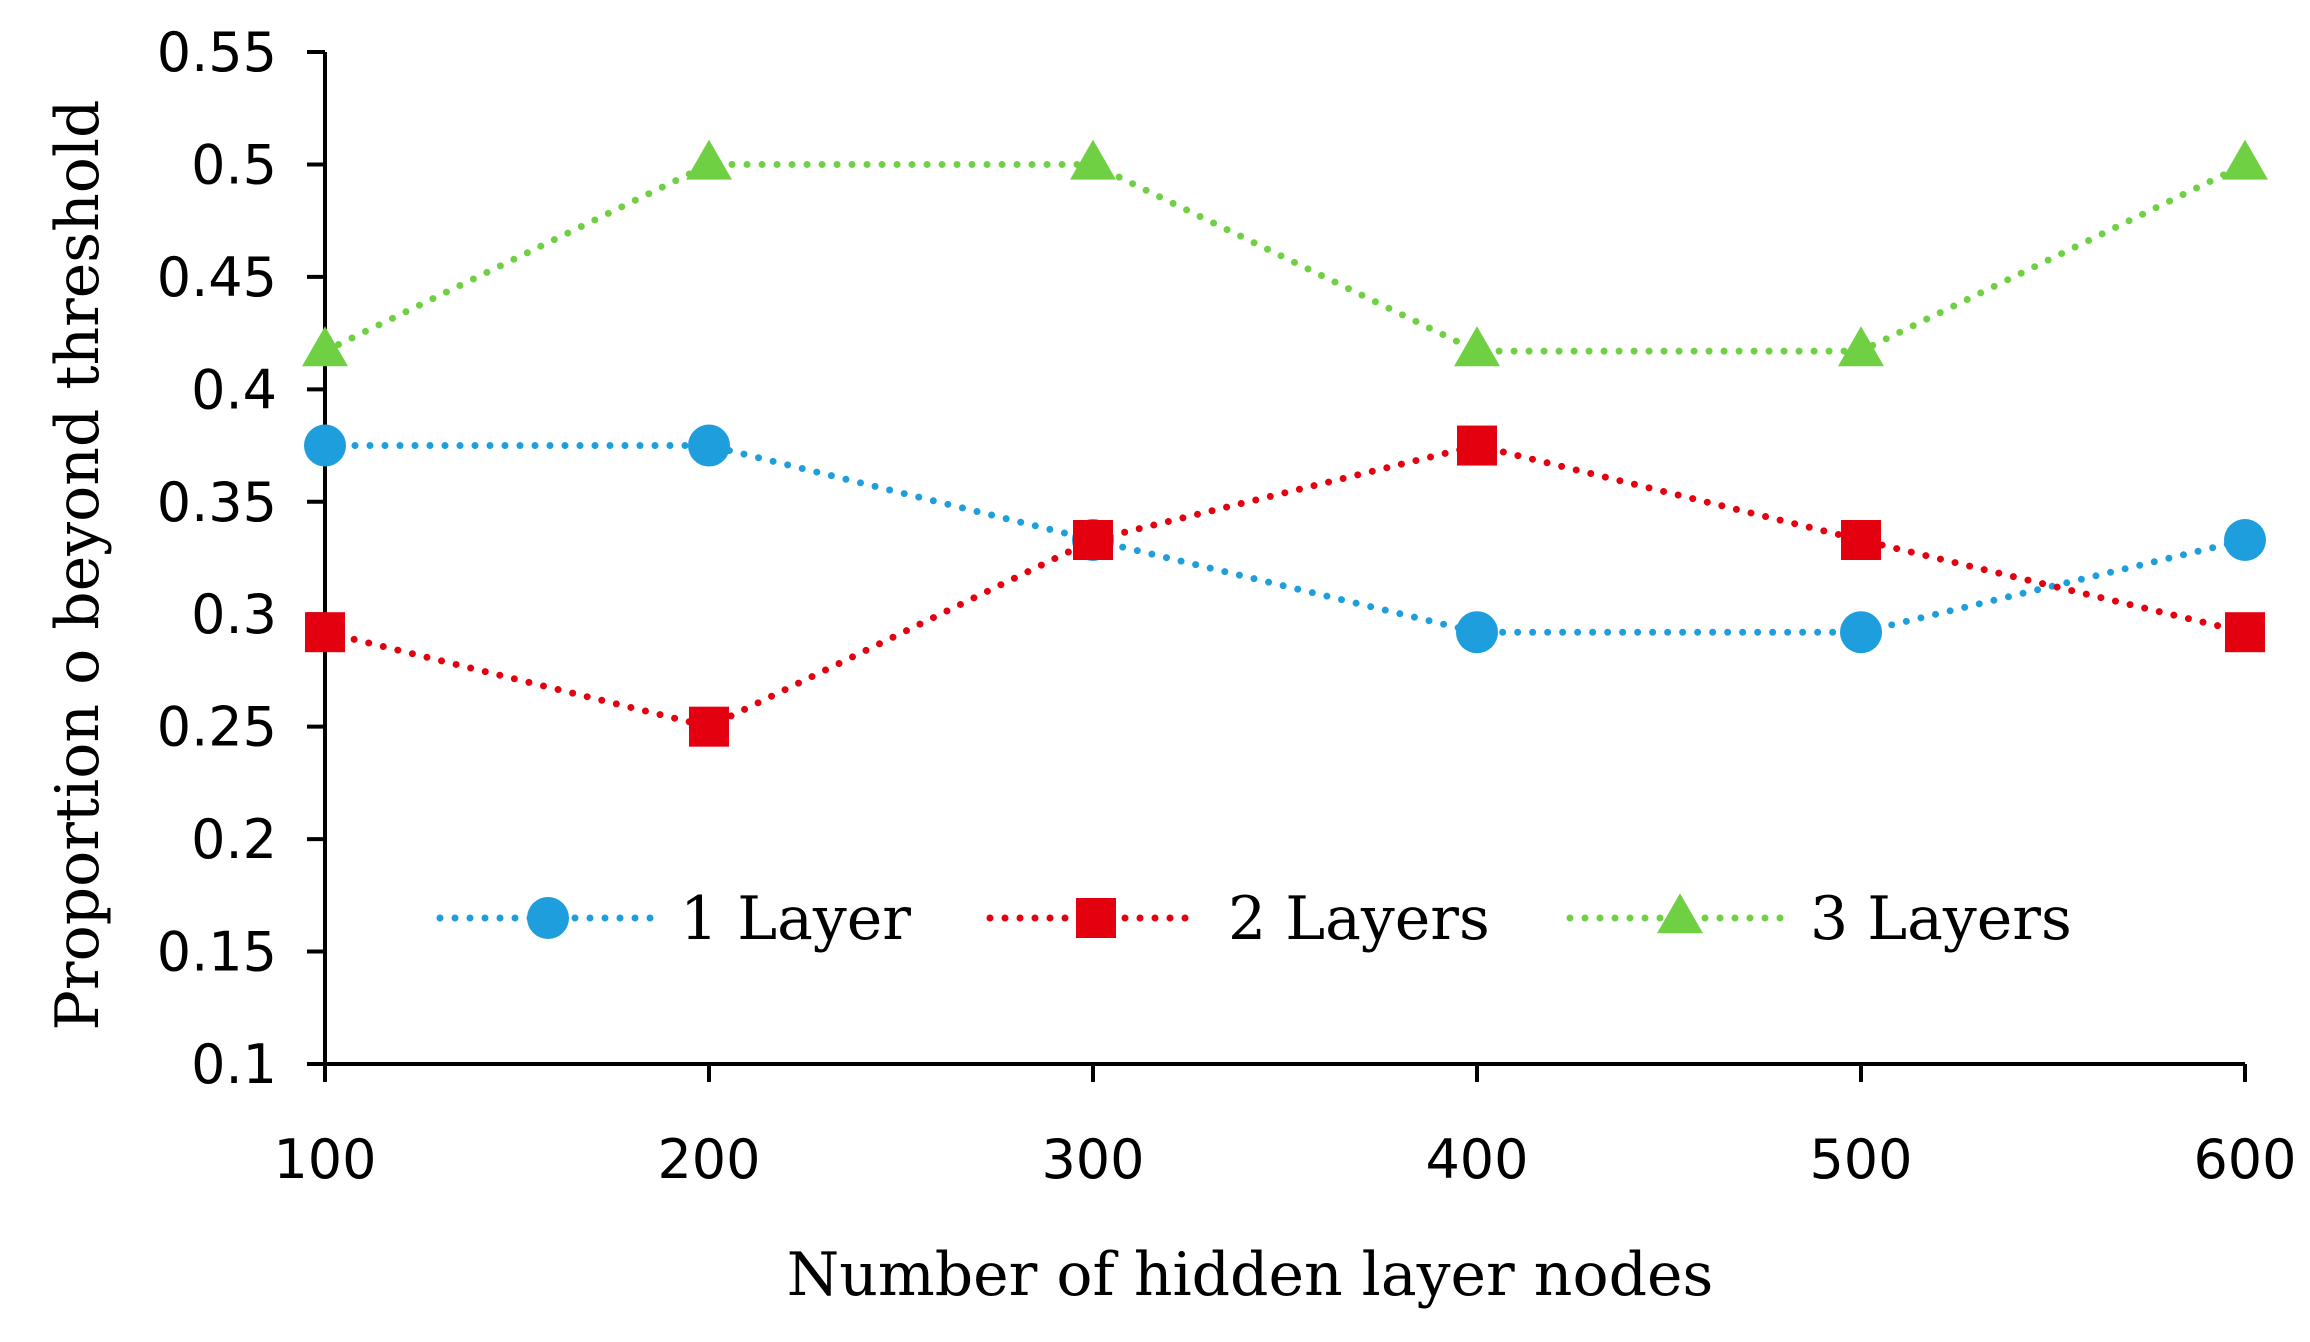 The image size is (2310, 1342). I want to click on y-ticks: 0.1 0.15 0.2 0.25 0.3 0.35 0.4 0.45 0.5 0.55, so click(241, 558).